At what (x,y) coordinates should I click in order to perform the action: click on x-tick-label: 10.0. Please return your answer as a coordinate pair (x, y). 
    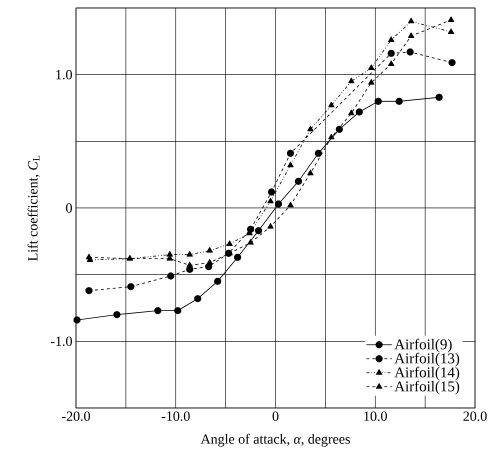
    Looking at the image, I should click on (375, 416).